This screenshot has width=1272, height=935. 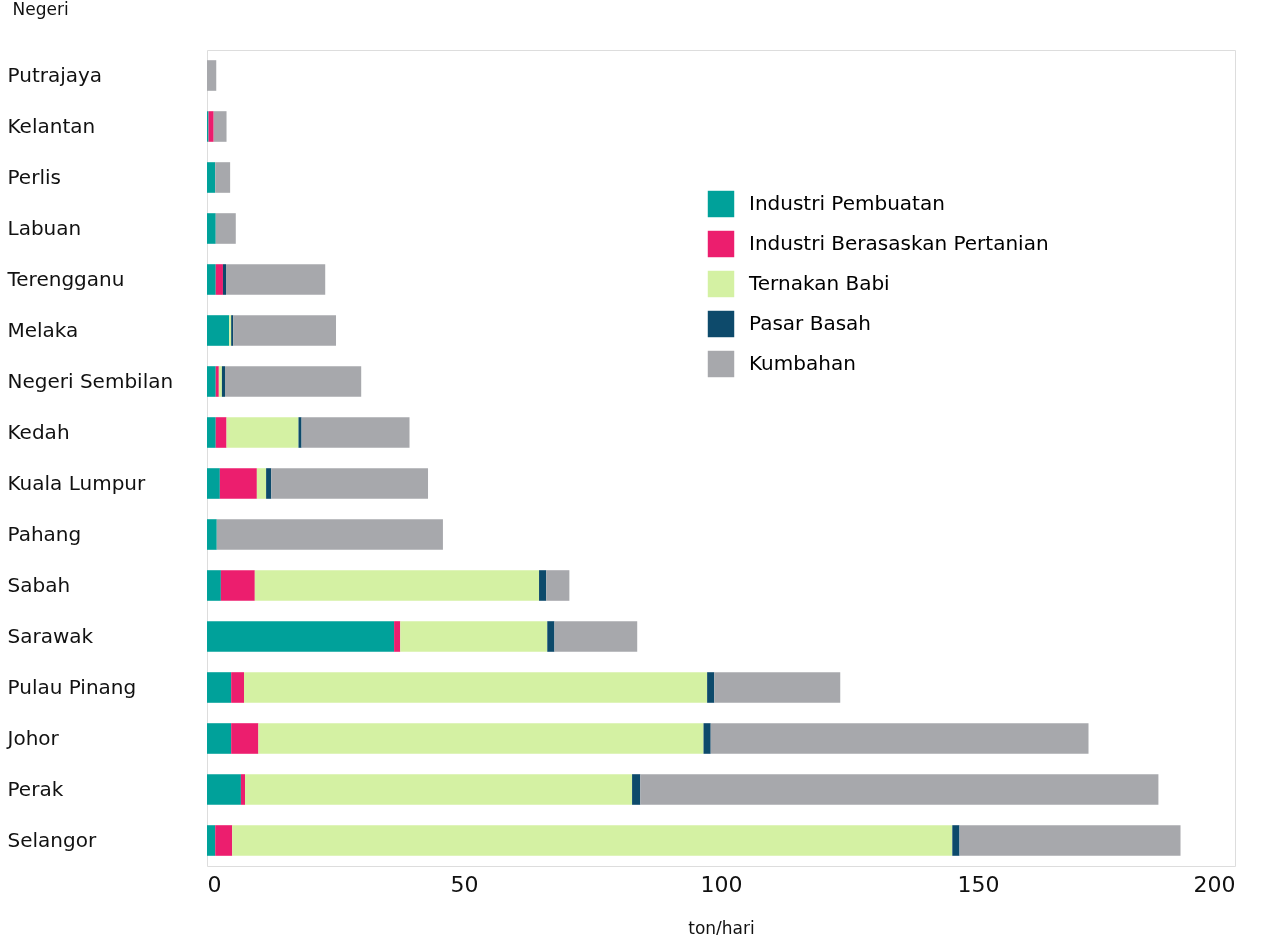 I want to click on y-tick-label: Melaka, so click(x=43, y=329).